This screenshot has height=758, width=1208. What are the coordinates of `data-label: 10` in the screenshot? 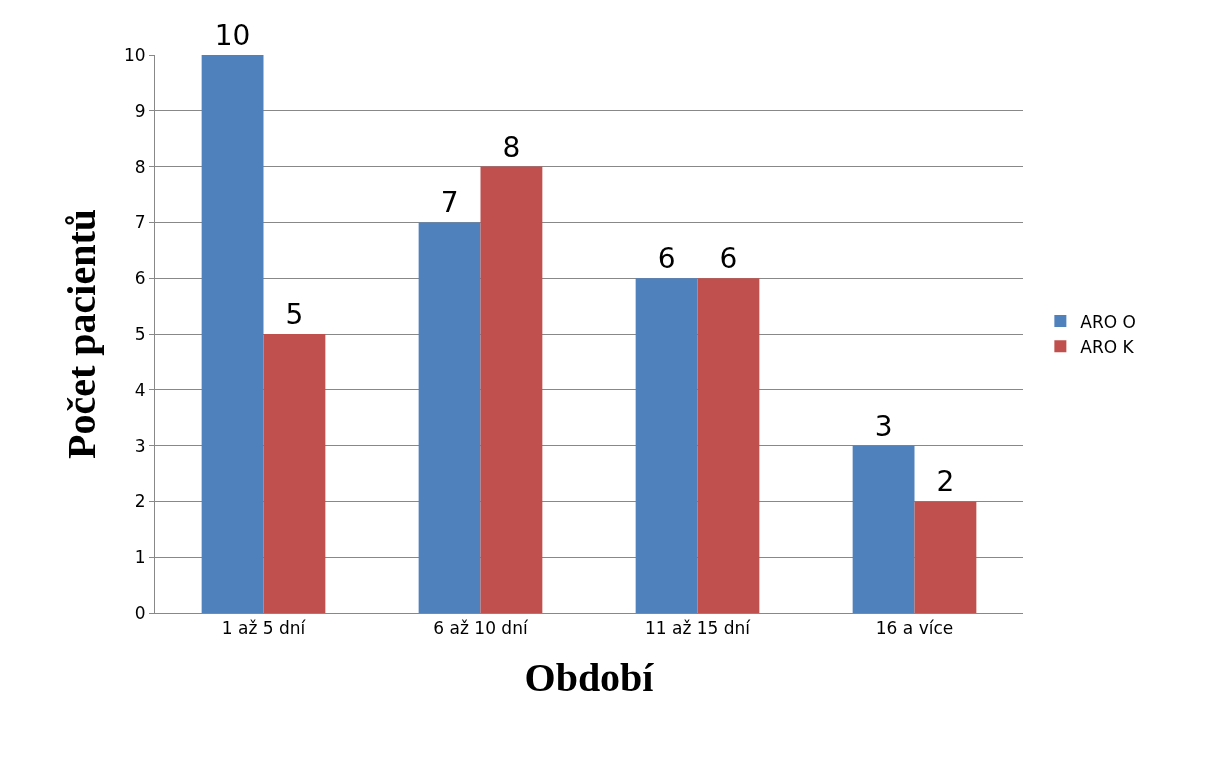 It's located at (232, 35).